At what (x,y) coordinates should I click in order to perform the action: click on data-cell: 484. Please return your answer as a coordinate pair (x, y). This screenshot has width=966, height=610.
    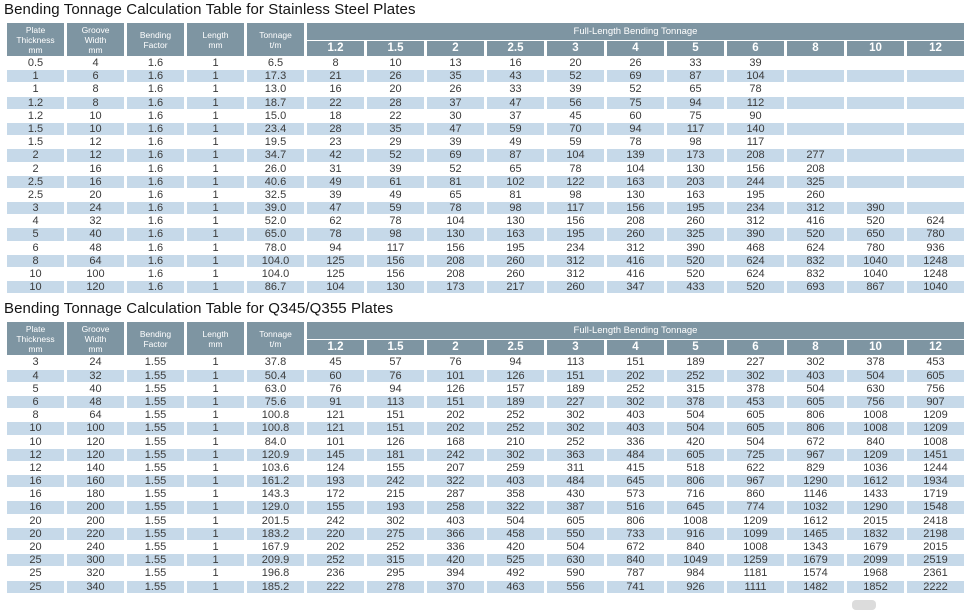
    Looking at the image, I should click on (575, 481).